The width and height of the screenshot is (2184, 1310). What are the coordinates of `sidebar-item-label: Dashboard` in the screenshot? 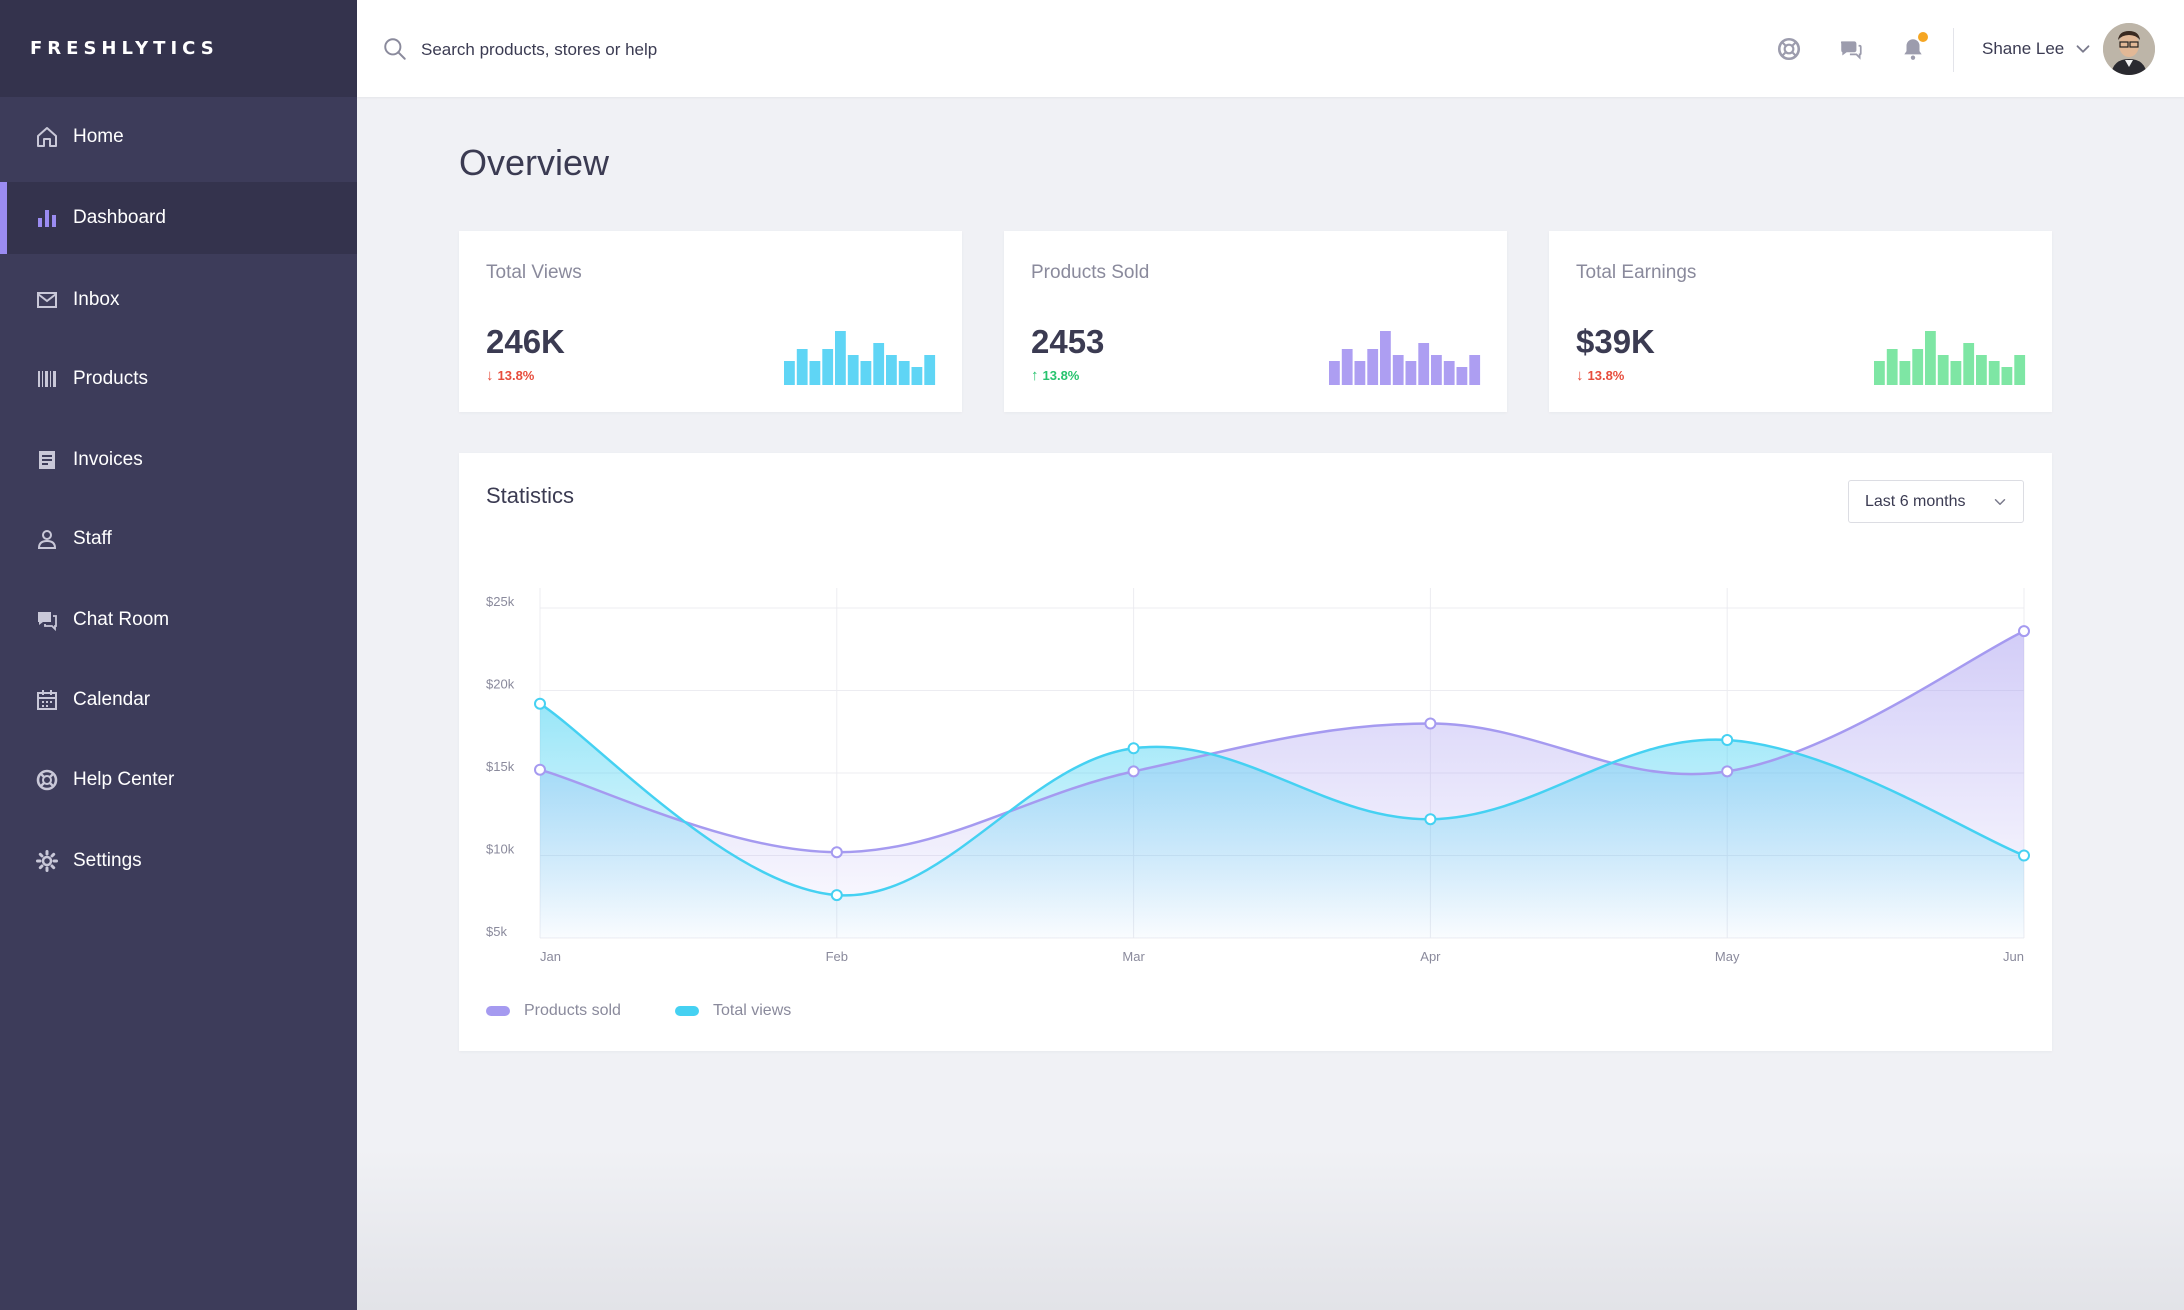 It's located at (119, 217).